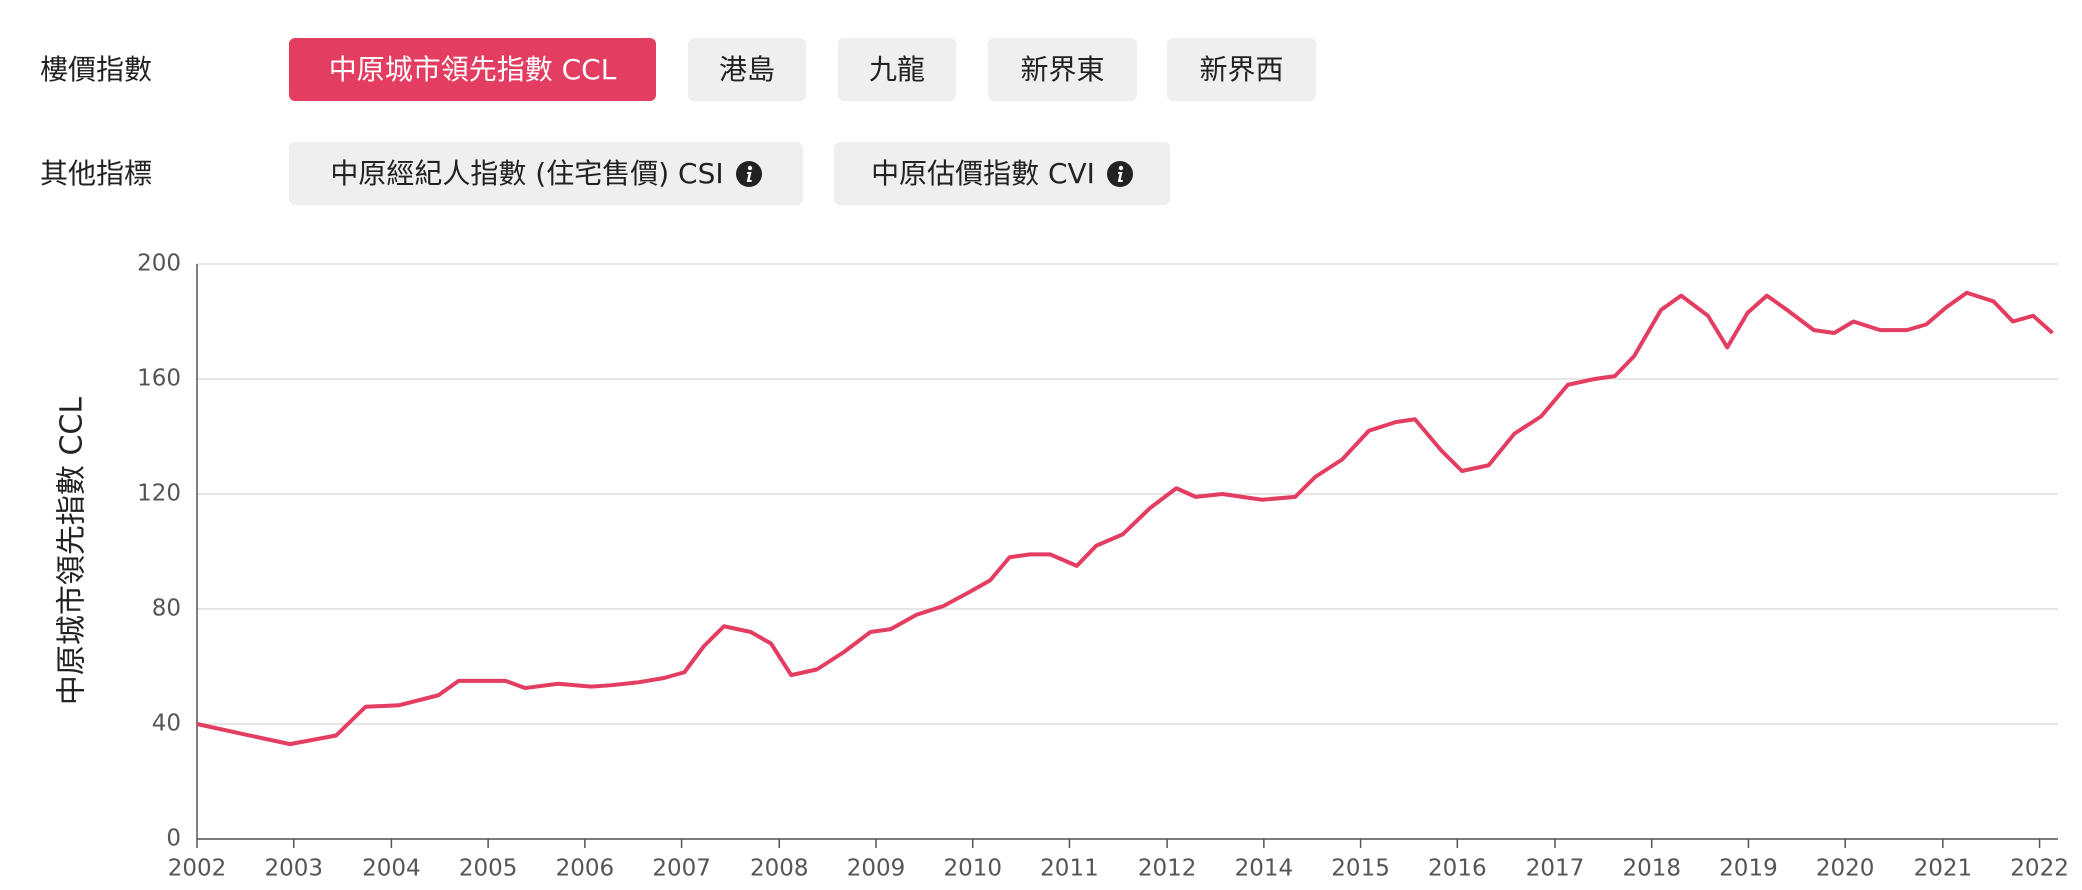 The image size is (2082, 890). Describe the element at coordinates (897, 69) in the screenshot. I see `tab-button: 九龍` at that location.